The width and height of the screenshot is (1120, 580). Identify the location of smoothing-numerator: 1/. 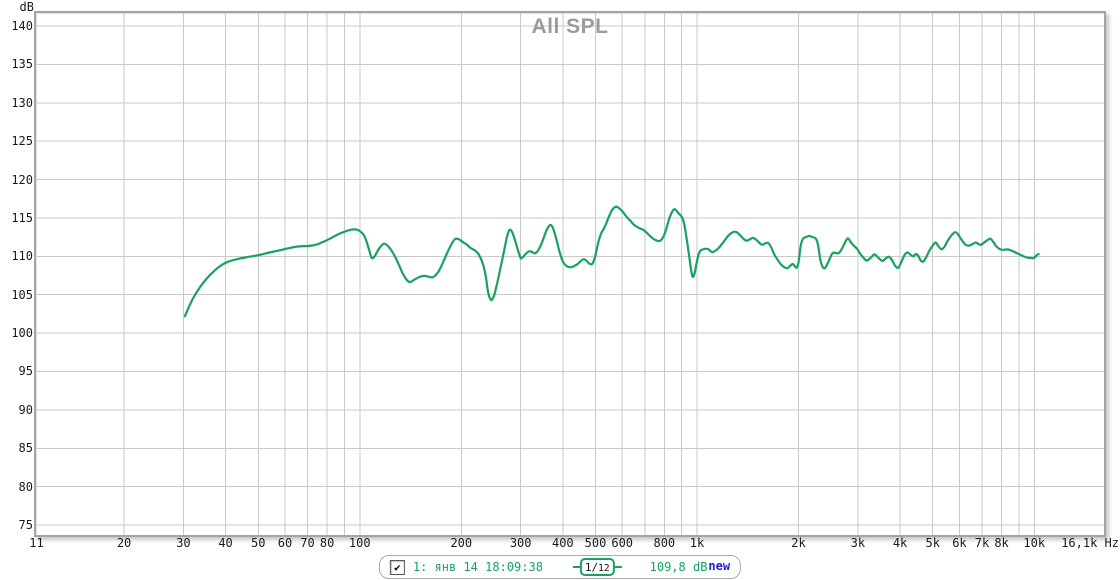
(591, 567).